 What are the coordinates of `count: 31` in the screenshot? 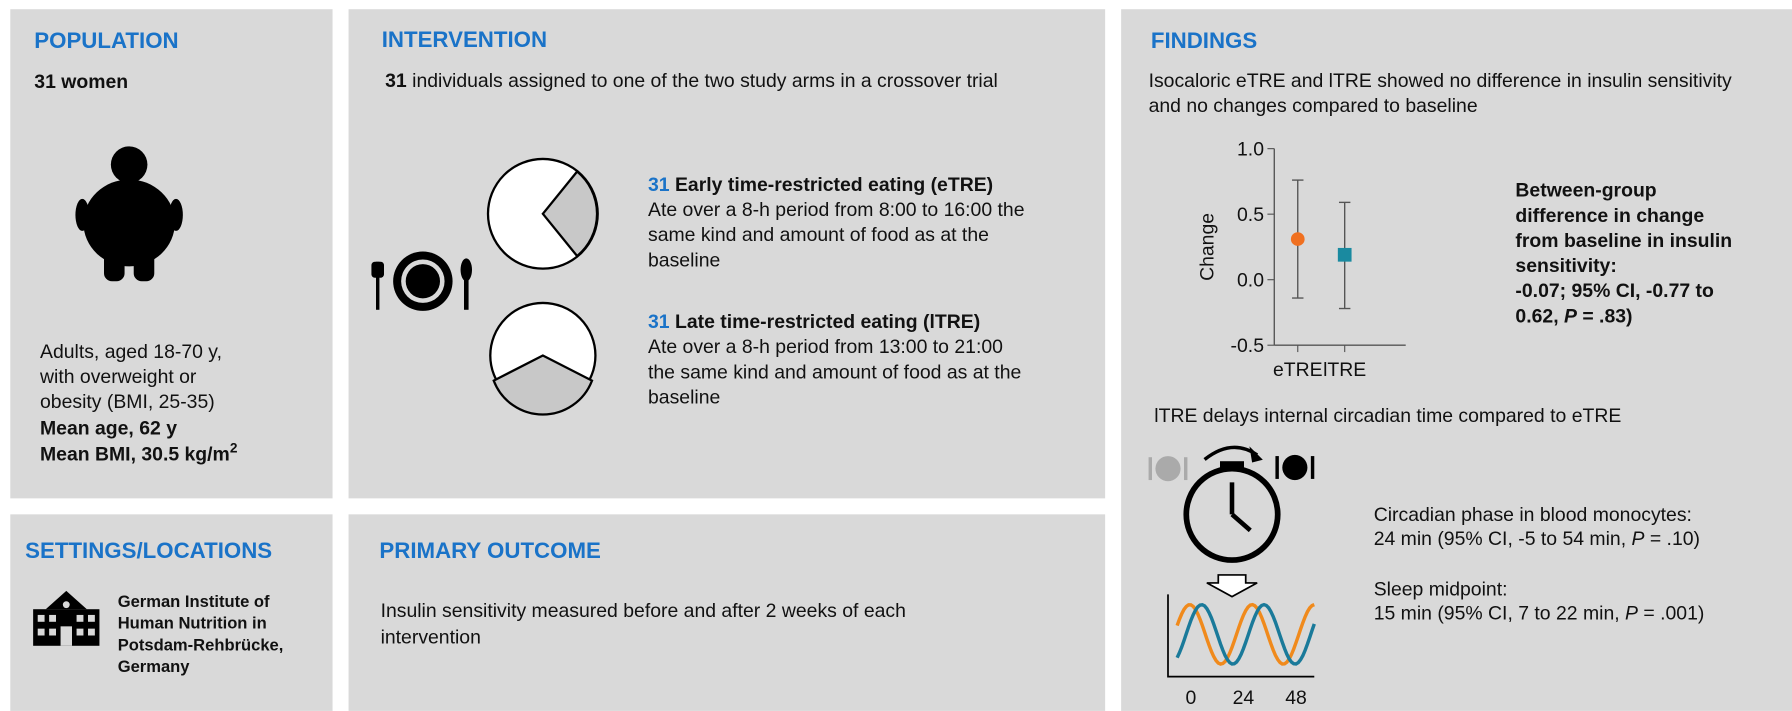 It's located at (396, 81).